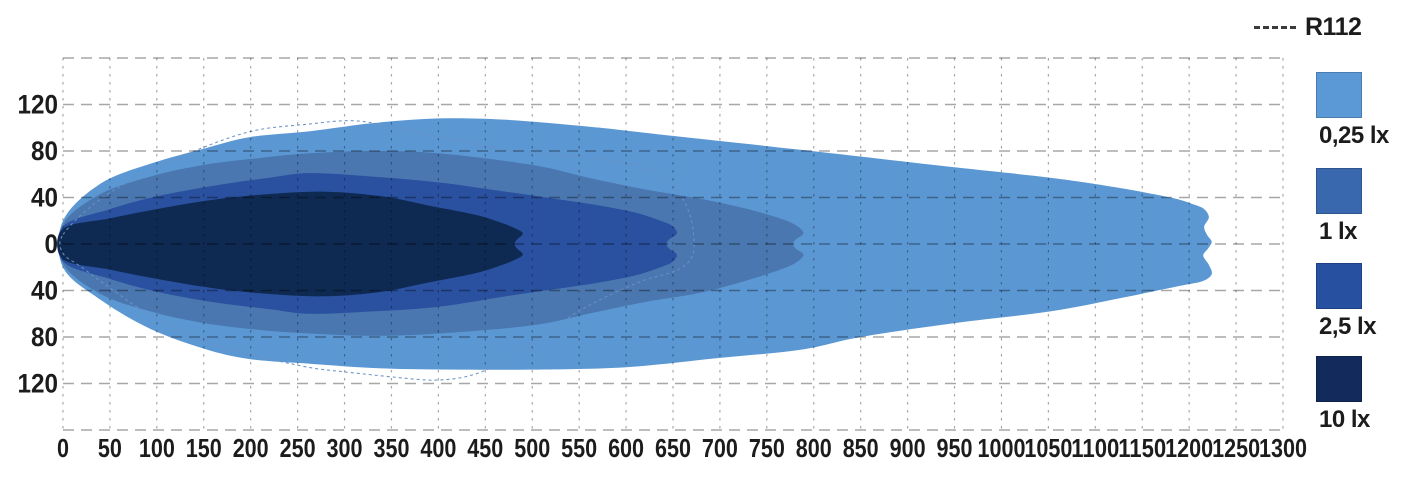 Image resolution: width=1401 pixels, height=482 pixels. I want to click on x-tick-label: 850, so click(861, 448).